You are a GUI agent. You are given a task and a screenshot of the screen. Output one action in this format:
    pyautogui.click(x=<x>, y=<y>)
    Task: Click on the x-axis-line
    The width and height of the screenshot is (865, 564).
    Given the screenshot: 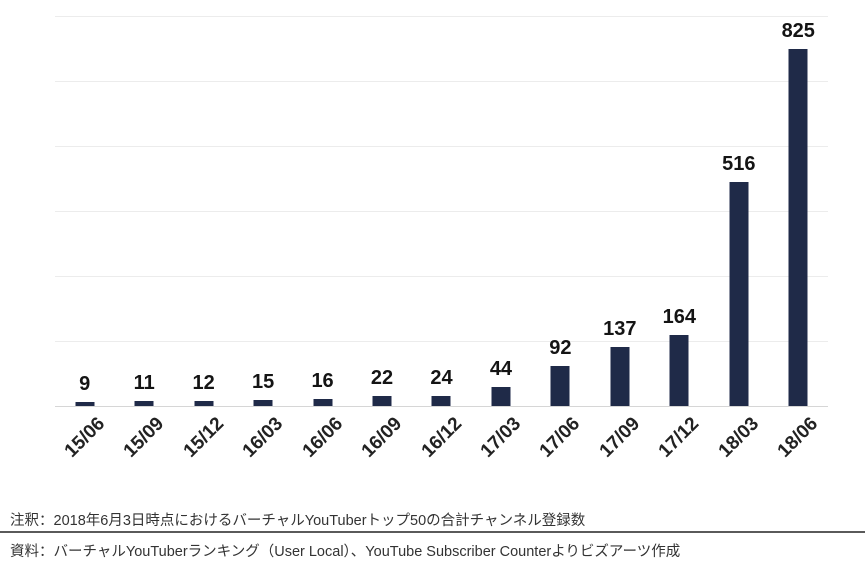 What is the action you would take?
    pyautogui.click(x=441, y=406)
    